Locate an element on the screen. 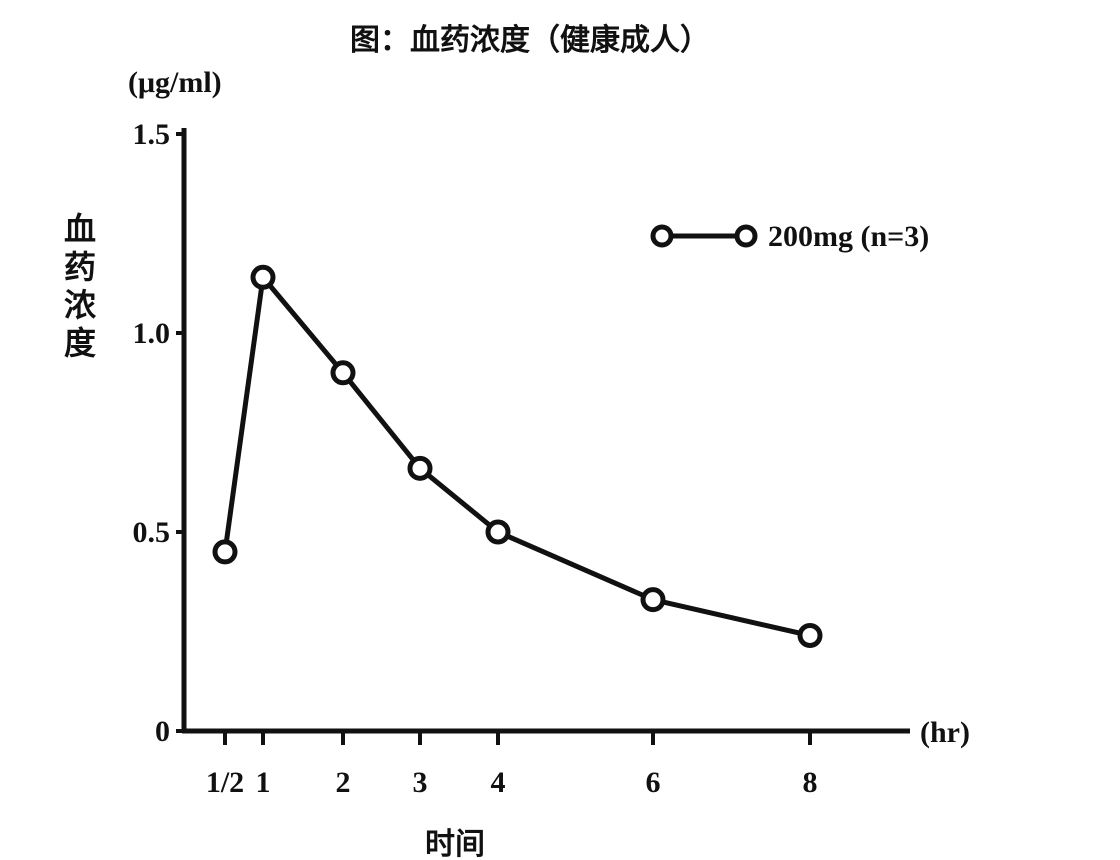 The width and height of the screenshot is (1120, 860). y-axis-label-char: 血 is located at coordinates (80, 229).